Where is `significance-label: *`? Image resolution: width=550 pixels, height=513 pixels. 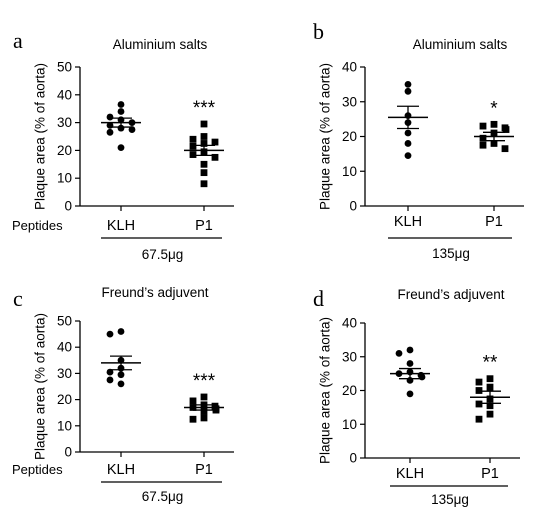
significance-label: * is located at coordinates (494, 108).